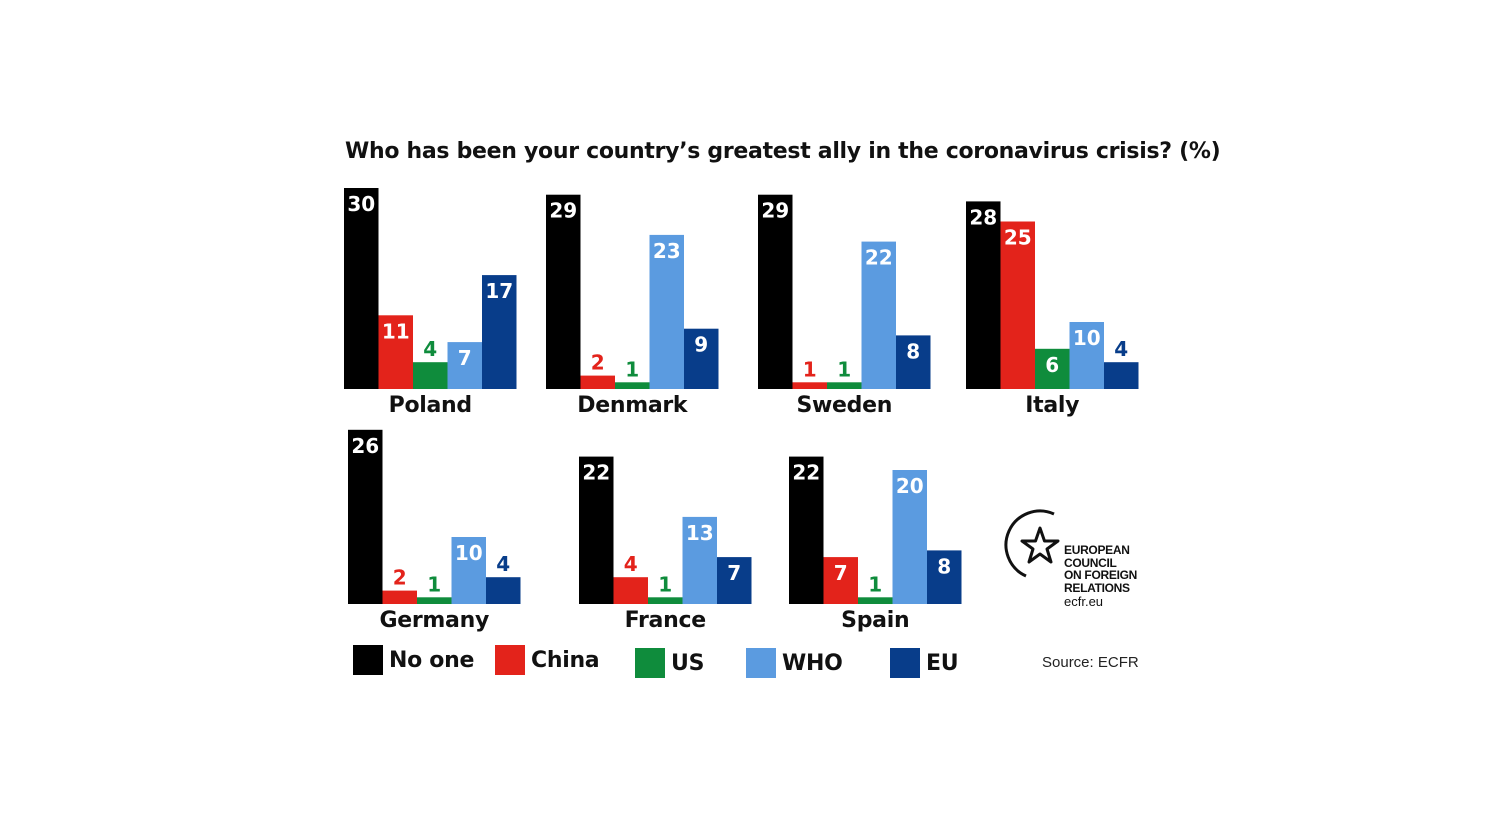 The width and height of the screenshot is (1500, 822). I want to click on value-label-spain-no-one: 22, so click(806, 473).